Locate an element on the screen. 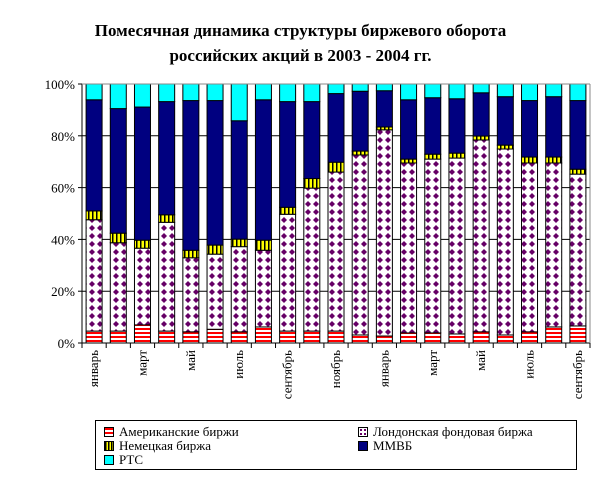  x-tick-label: май is located at coordinates (480, 360).